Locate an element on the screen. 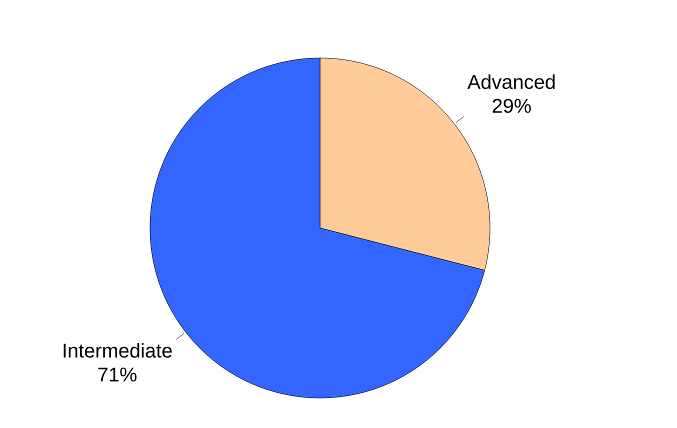 This screenshot has height=428, width=677. slice-label: Advanced is located at coordinates (511, 82).